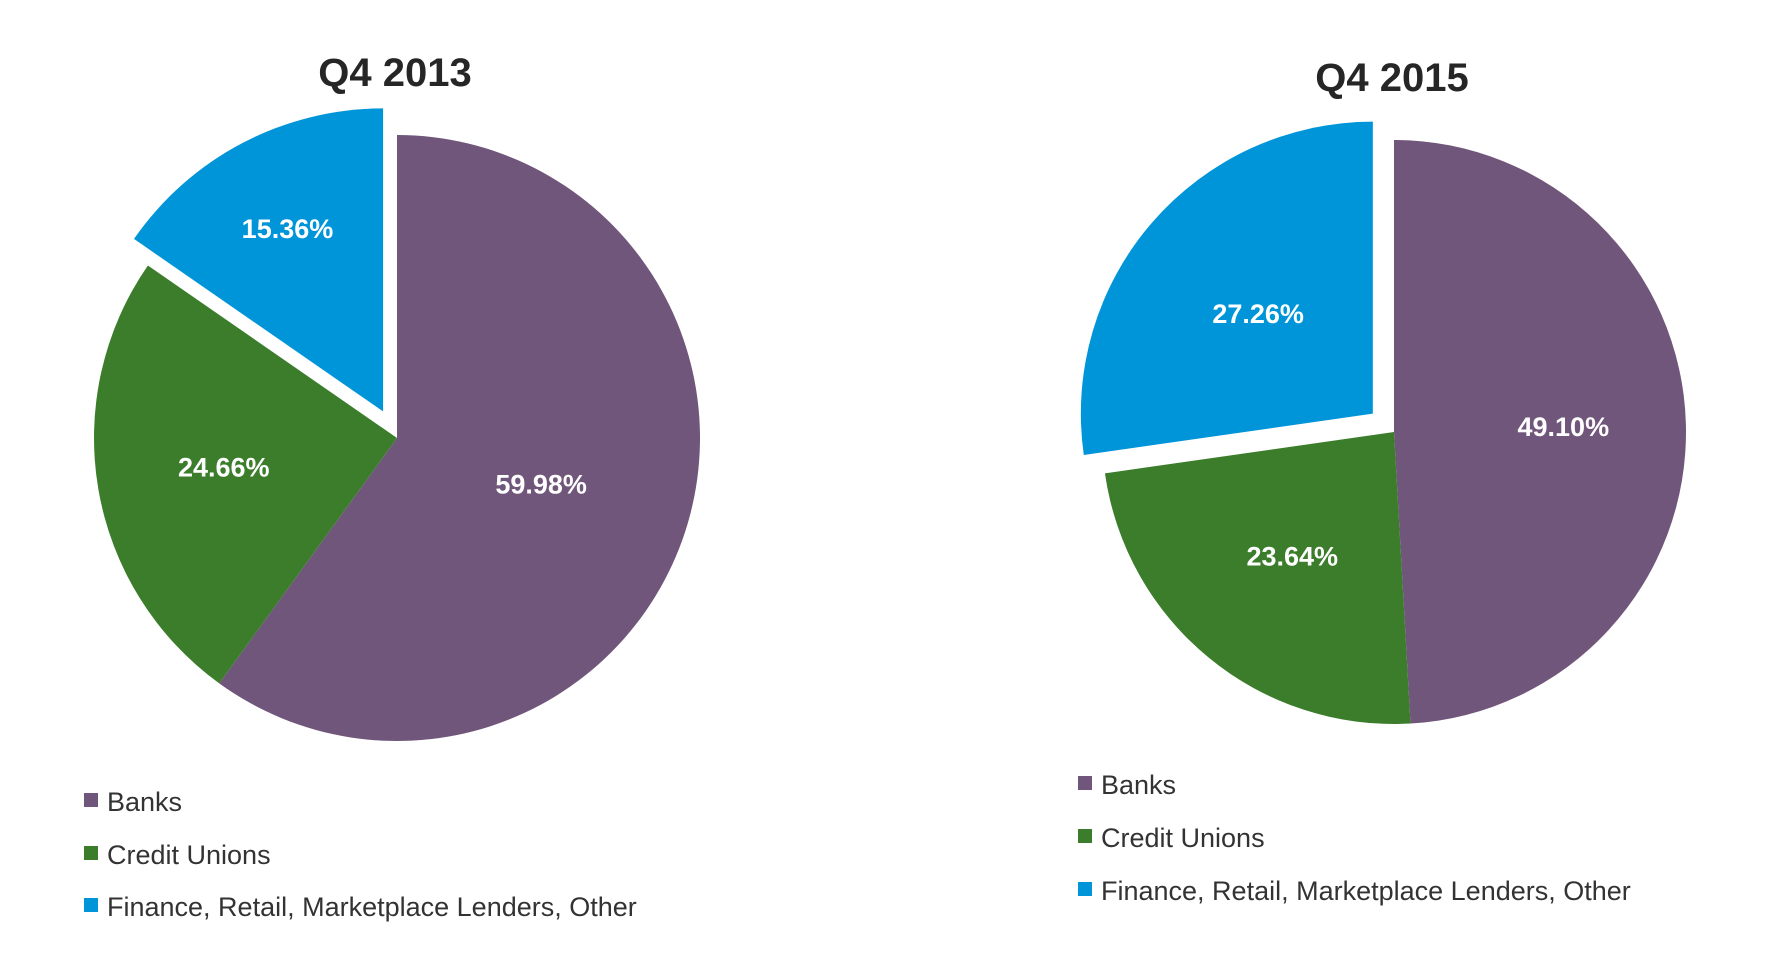 This screenshot has height=961, width=1771. What do you see at coordinates (1564, 427) in the screenshot?
I see `slice-label-banks: 49.10%` at bounding box center [1564, 427].